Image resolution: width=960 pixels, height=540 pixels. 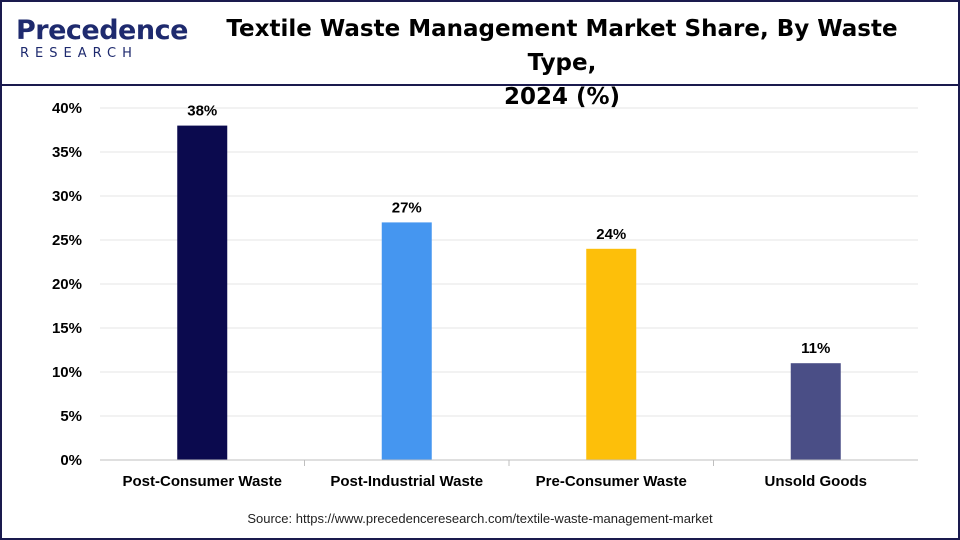 What do you see at coordinates (67, 240) in the screenshot?
I see `y-tick-label: 25%` at bounding box center [67, 240].